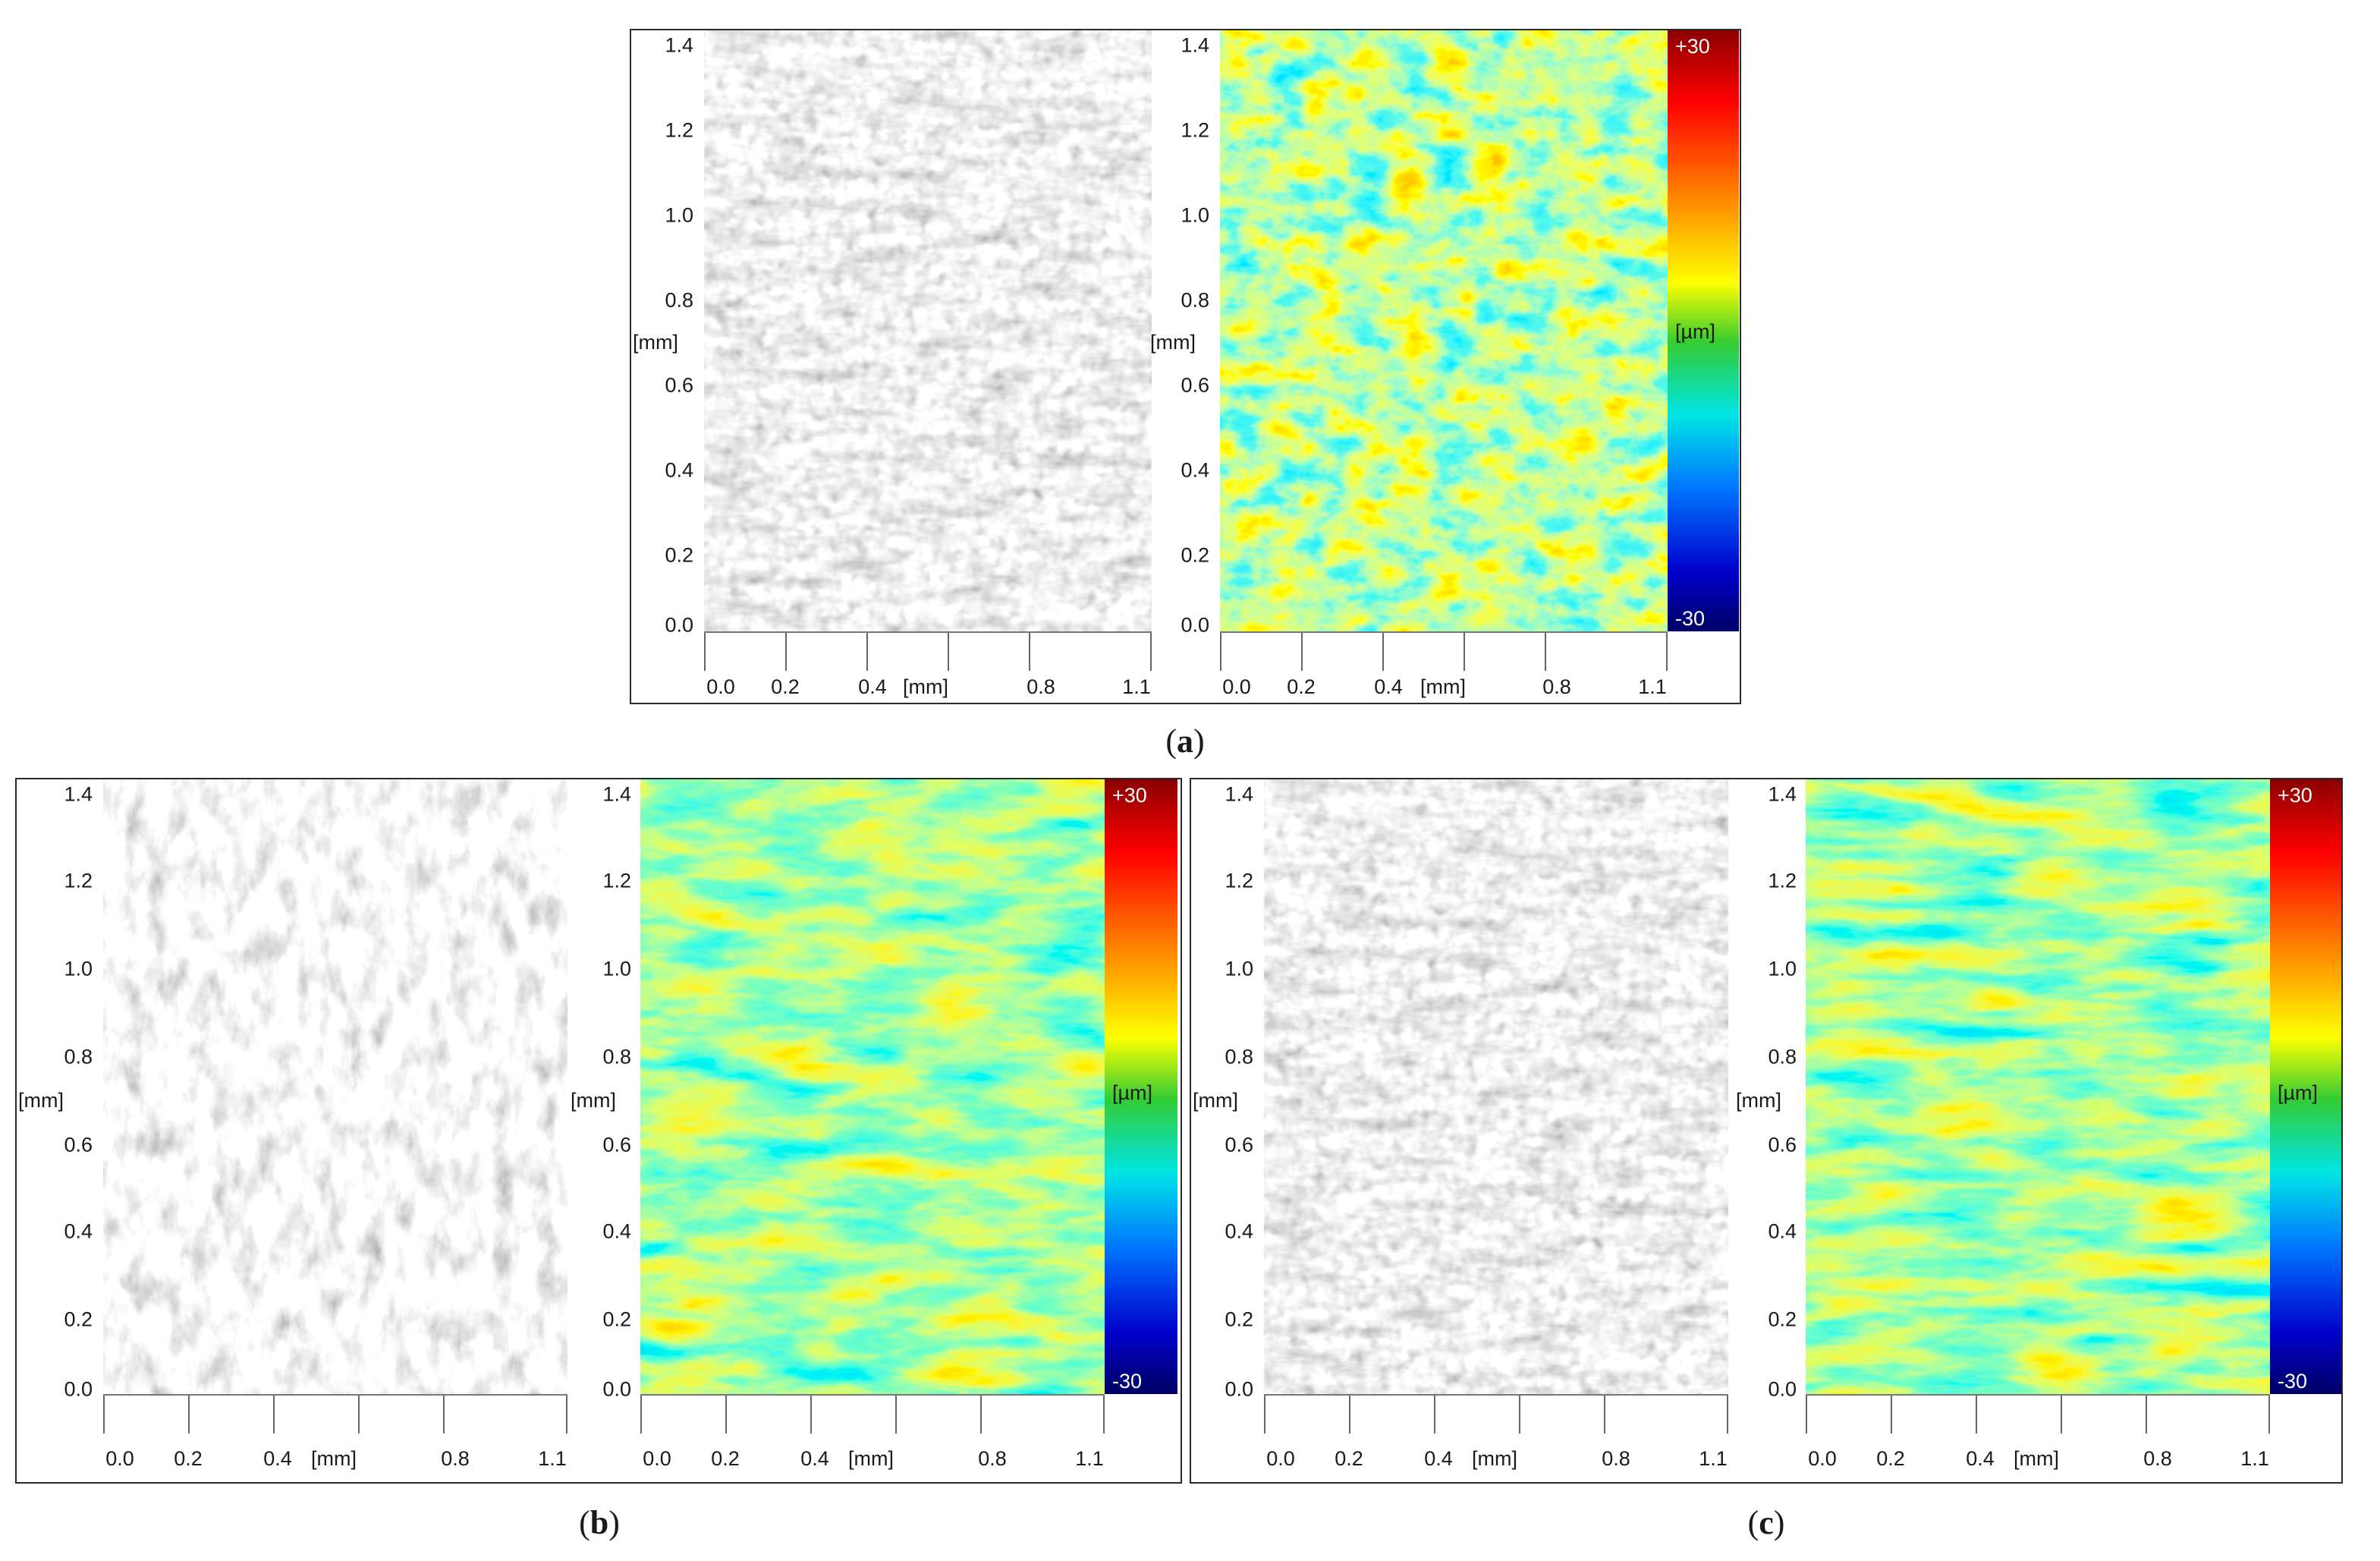 This screenshot has width=2380, height=1561. I want to click on caption-a: (a), so click(1185, 741).